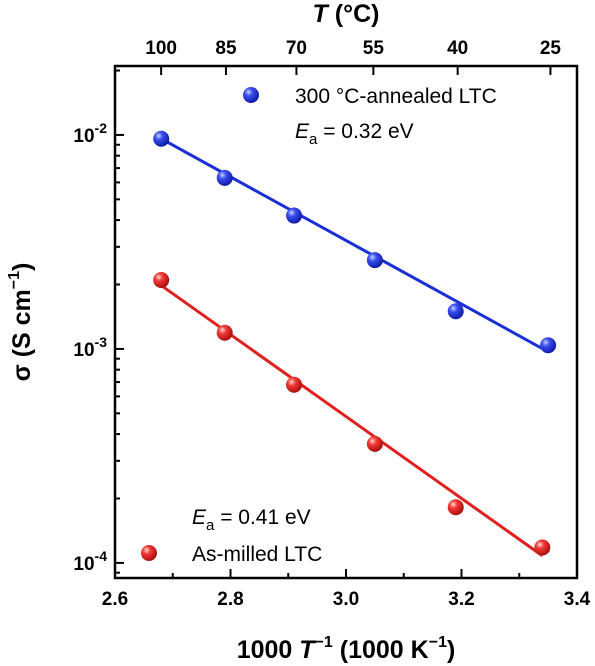 This screenshot has height=666, width=595. I want to click on y-axis-title: σ (S cm−1), so click(21, 322).